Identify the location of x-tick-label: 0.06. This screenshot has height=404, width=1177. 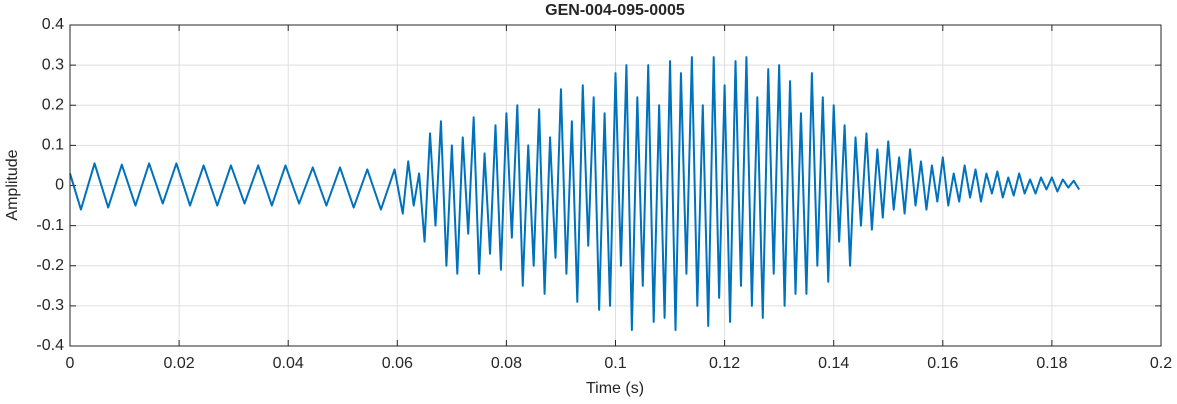
(397, 363).